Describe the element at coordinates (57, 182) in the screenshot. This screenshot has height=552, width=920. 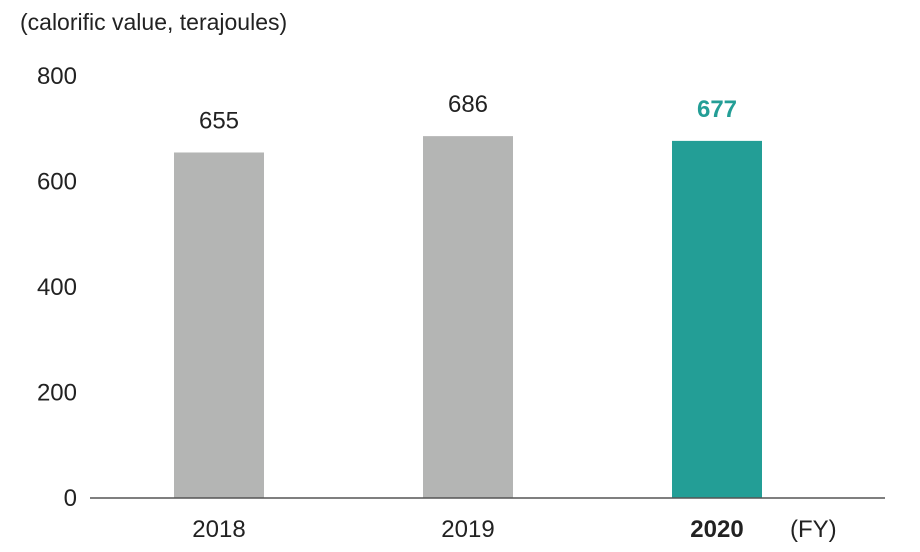
I see `y-tick-label: 600` at that location.